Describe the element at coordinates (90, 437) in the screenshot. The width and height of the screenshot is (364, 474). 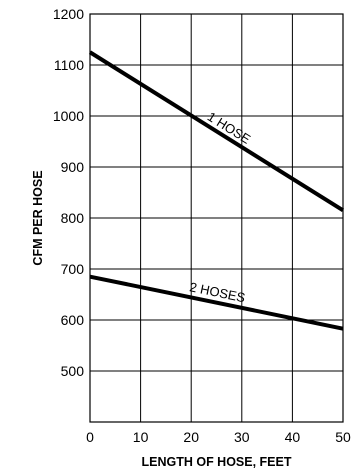
I see `x-tick-0: 0` at that location.